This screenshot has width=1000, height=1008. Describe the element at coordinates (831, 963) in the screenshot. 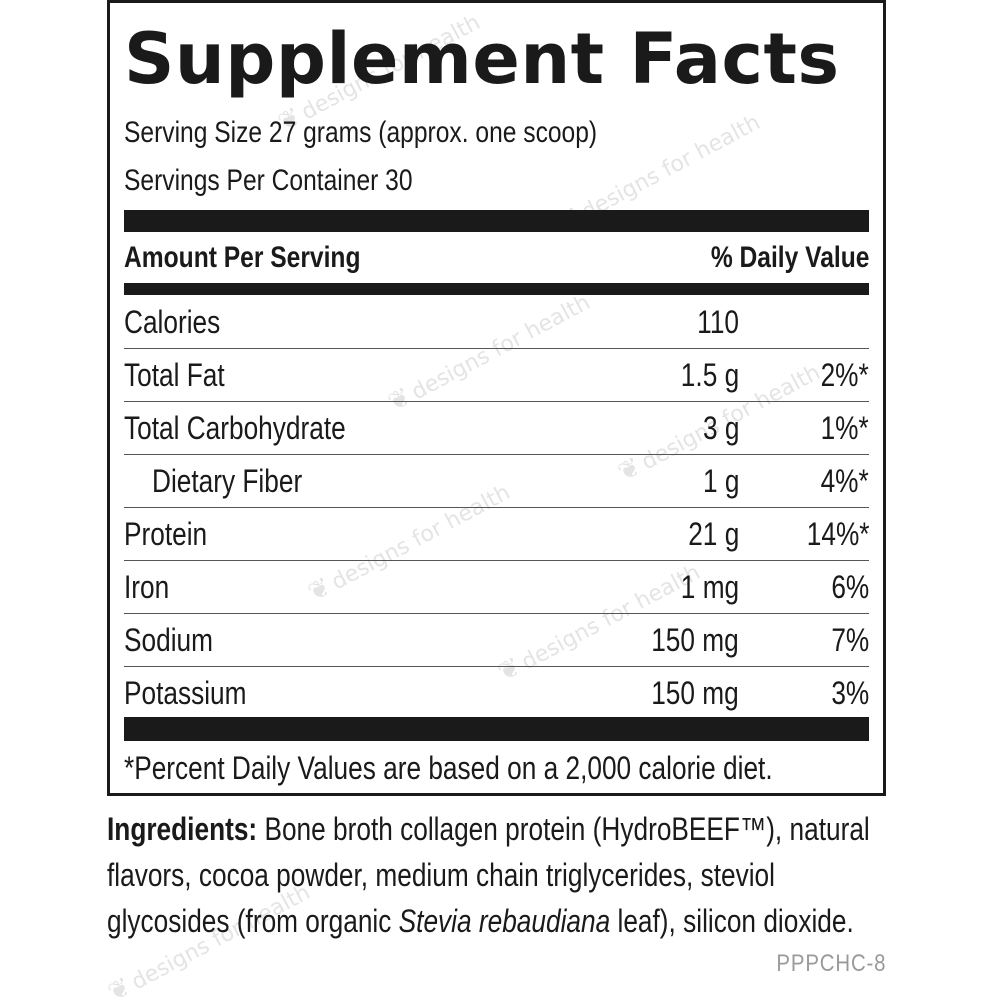

I see `product-code: PPPCHC-8` at that location.